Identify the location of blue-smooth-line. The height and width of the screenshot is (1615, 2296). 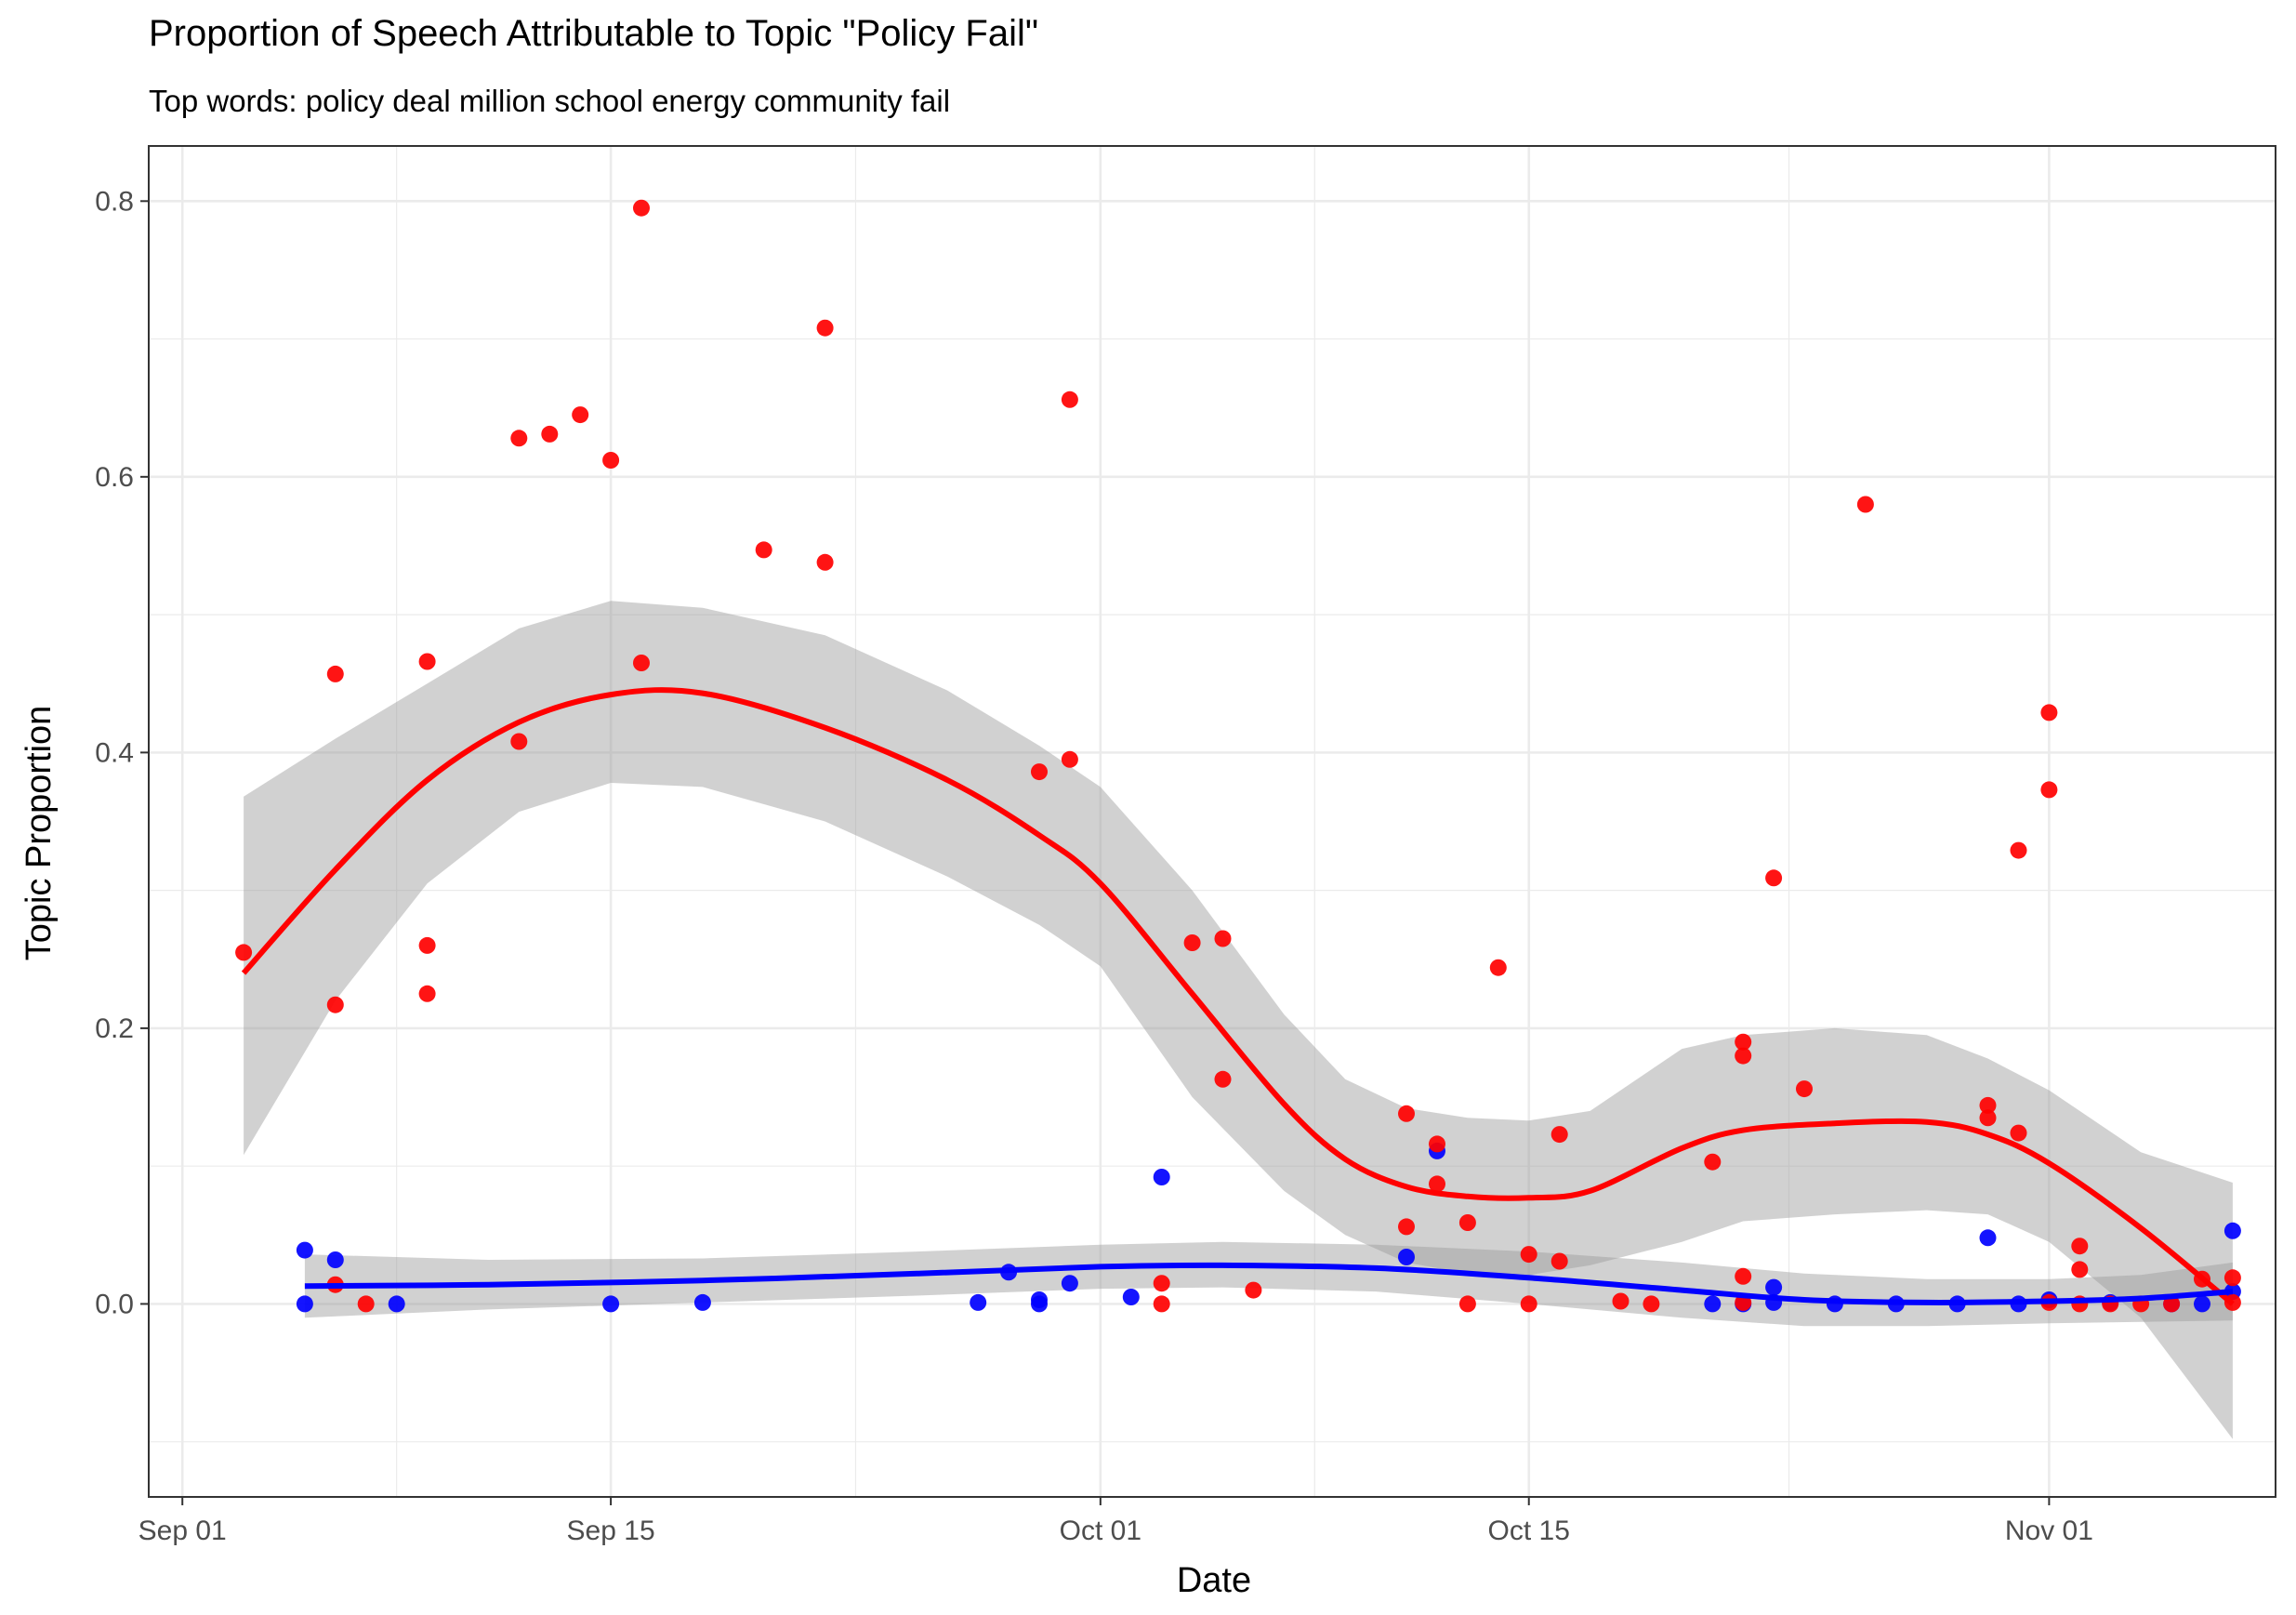
(1269, 1283).